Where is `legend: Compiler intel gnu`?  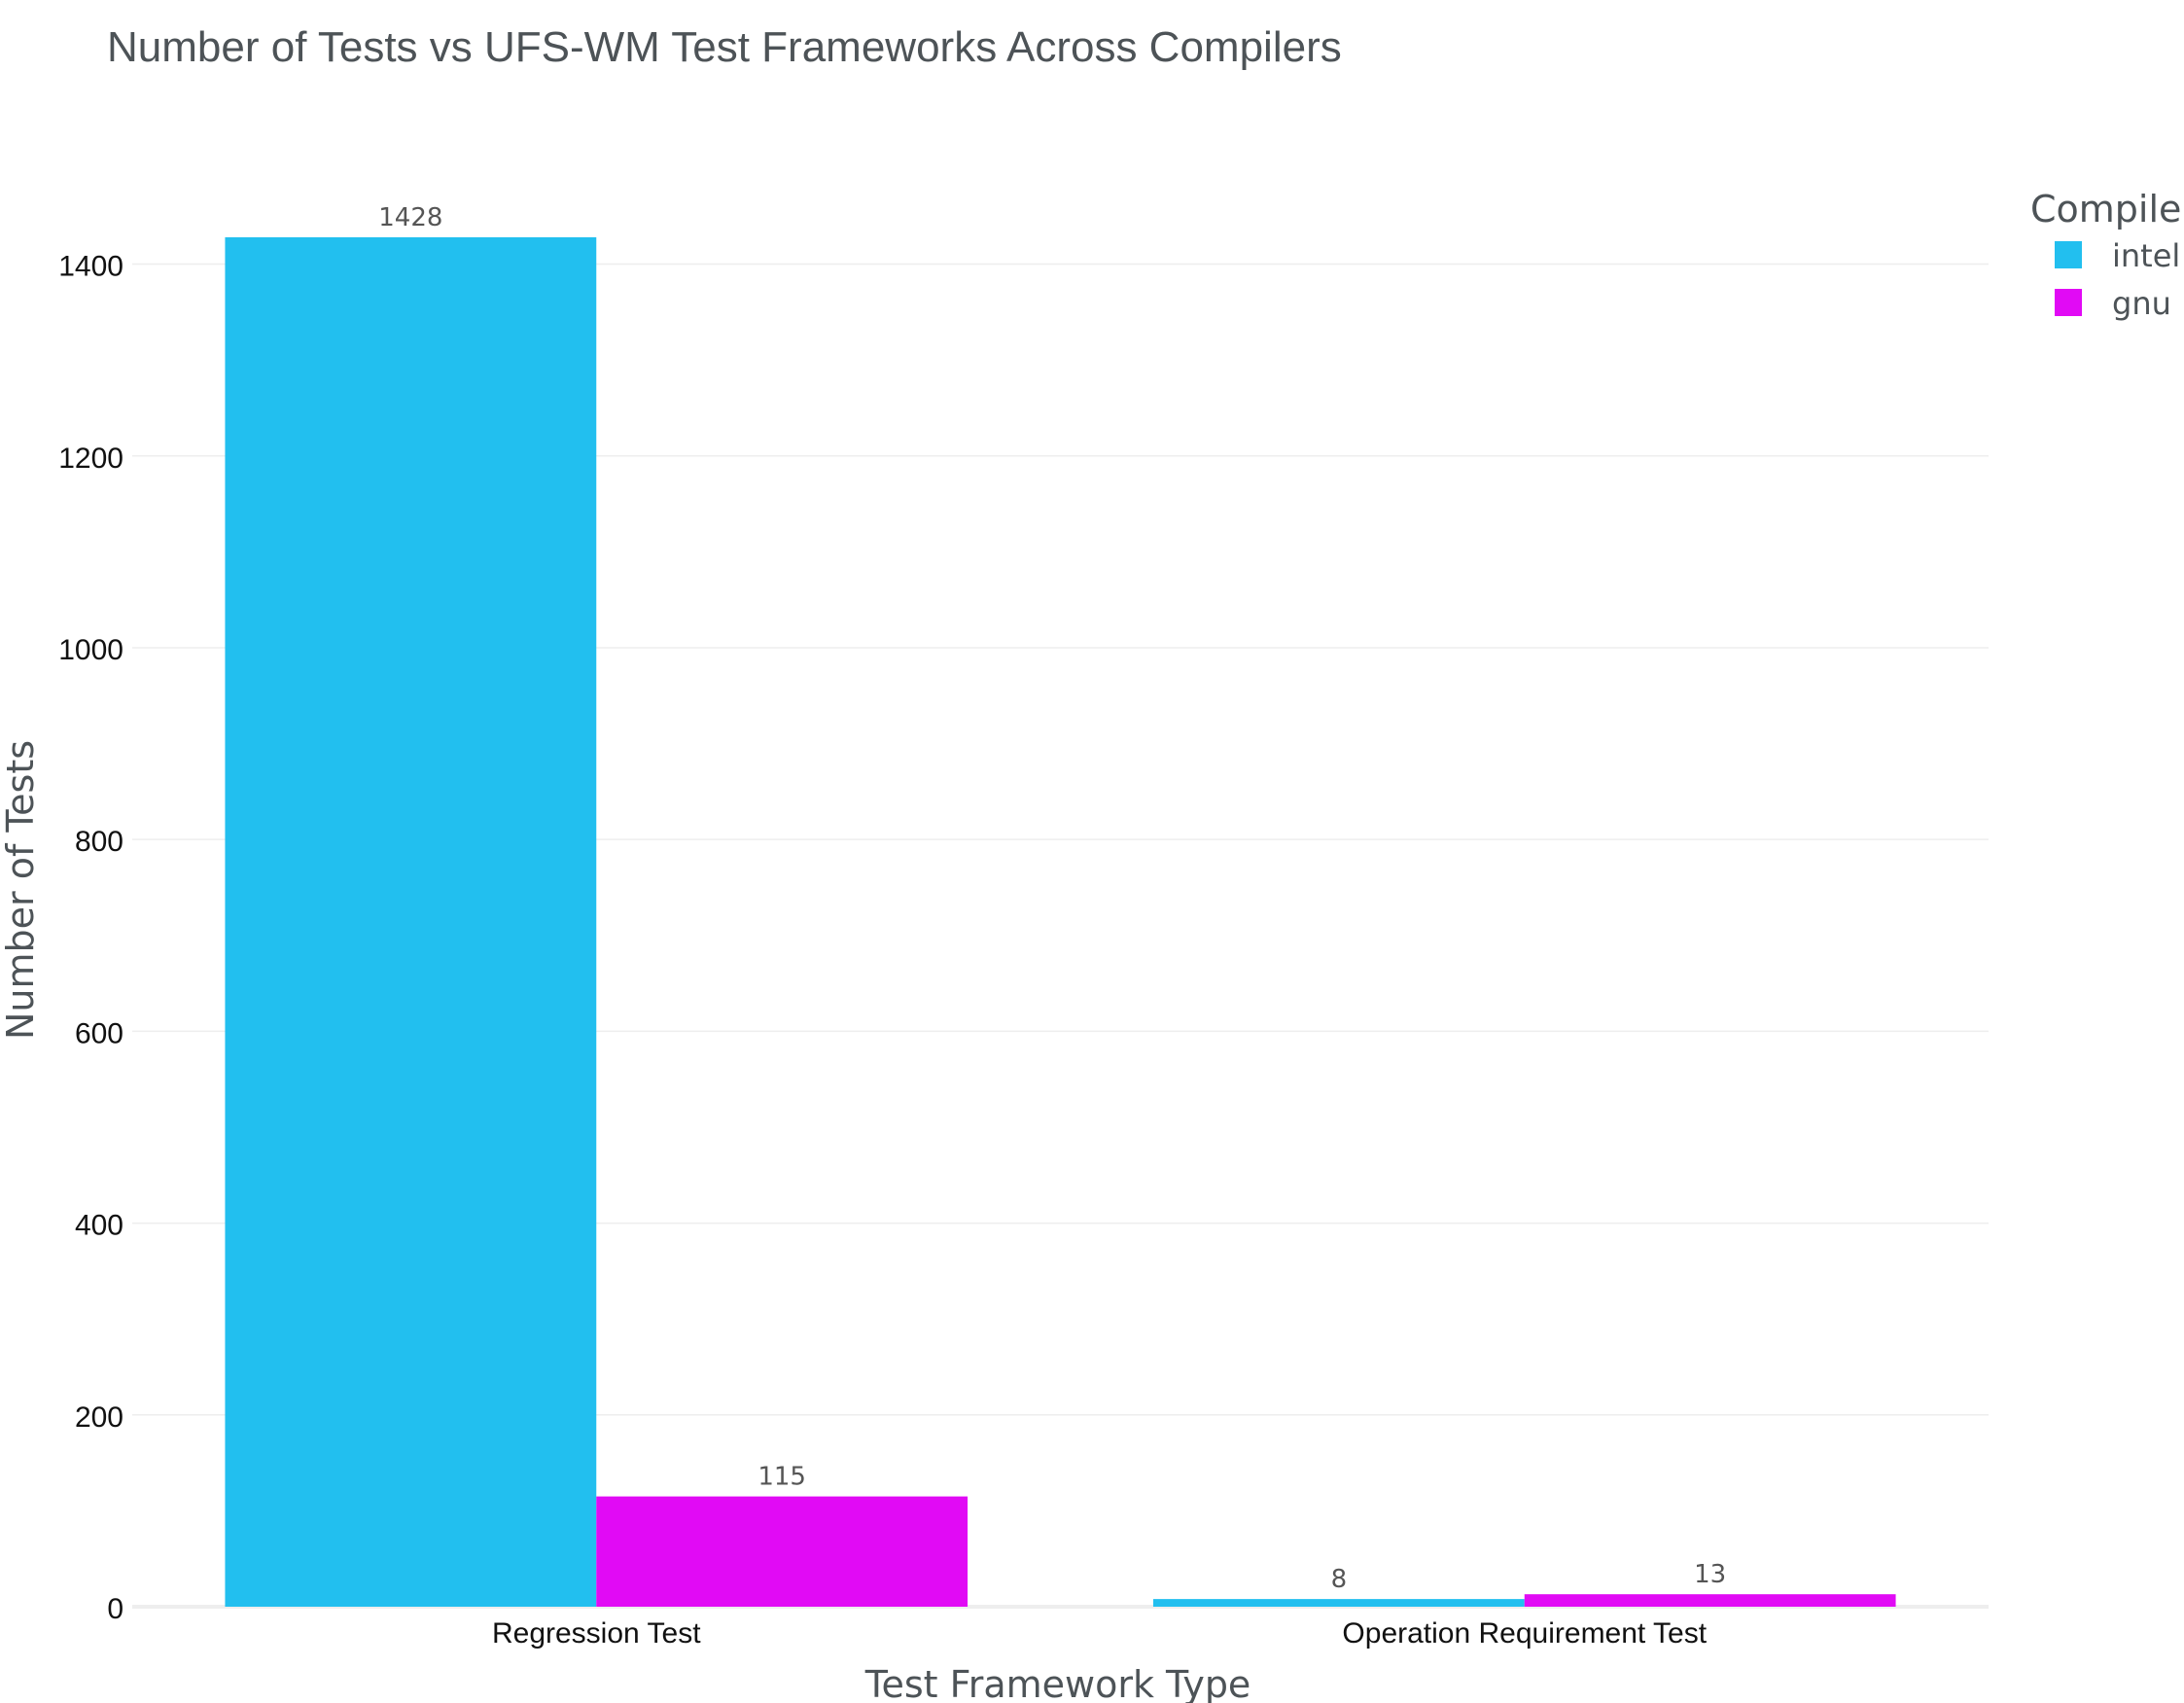
legend: Compiler intel gnu is located at coordinates (2107, 255).